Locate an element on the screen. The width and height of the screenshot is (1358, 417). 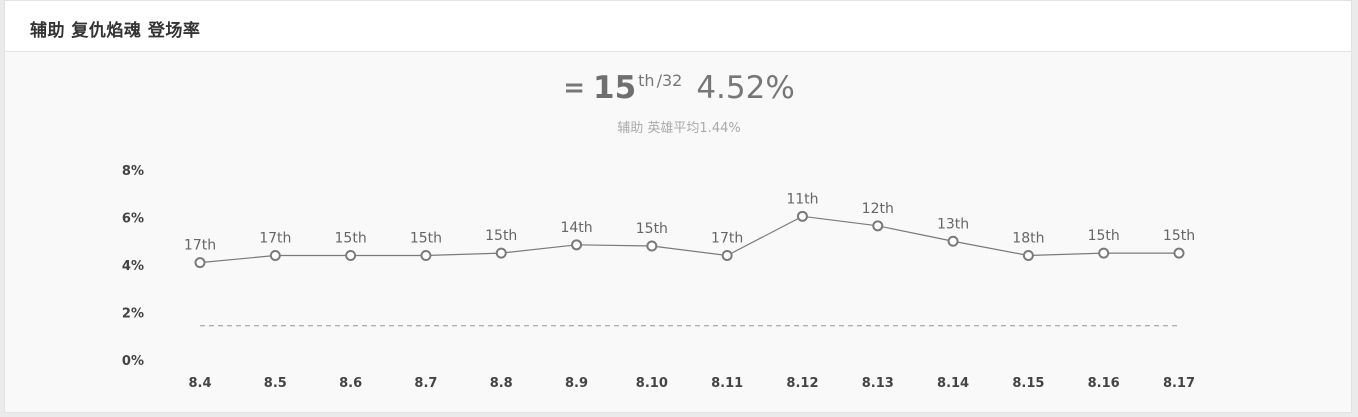
pick-rate-value: 4.52% is located at coordinates (745, 88).